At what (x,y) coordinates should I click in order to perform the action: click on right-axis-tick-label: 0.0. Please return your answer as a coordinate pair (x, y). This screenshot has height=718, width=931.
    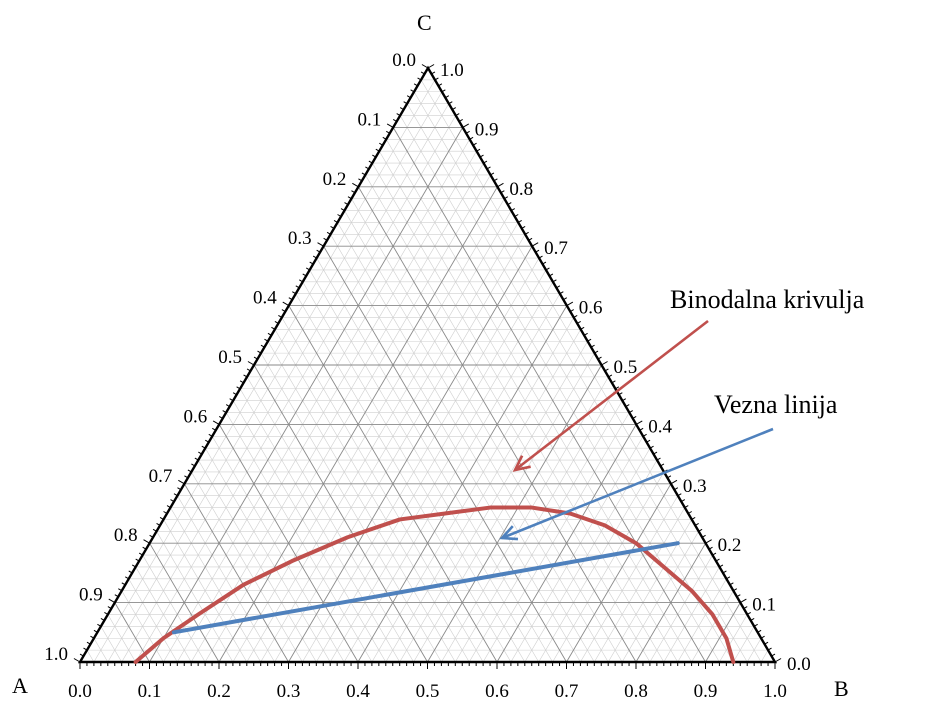
    Looking at the image, I should click on (799, 664).